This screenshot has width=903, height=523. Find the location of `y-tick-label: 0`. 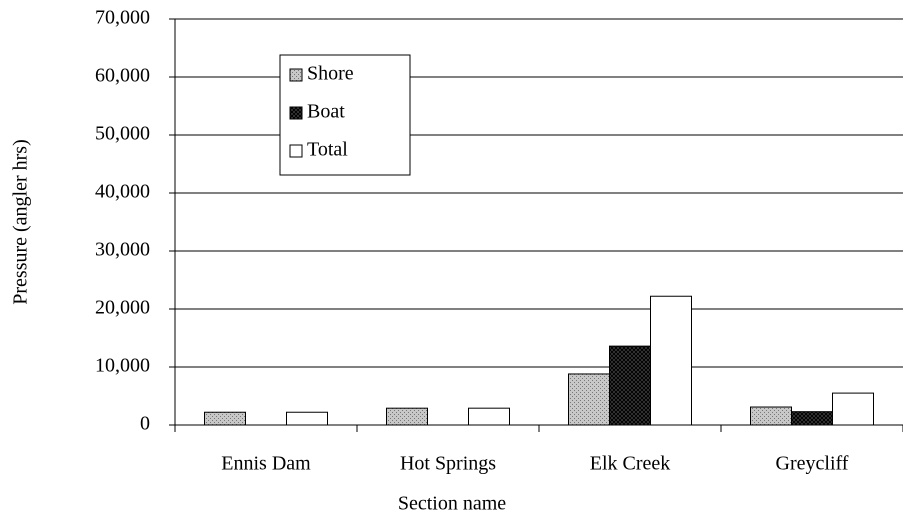

y-tick-label: 0 is located at coordinates (145, 424).